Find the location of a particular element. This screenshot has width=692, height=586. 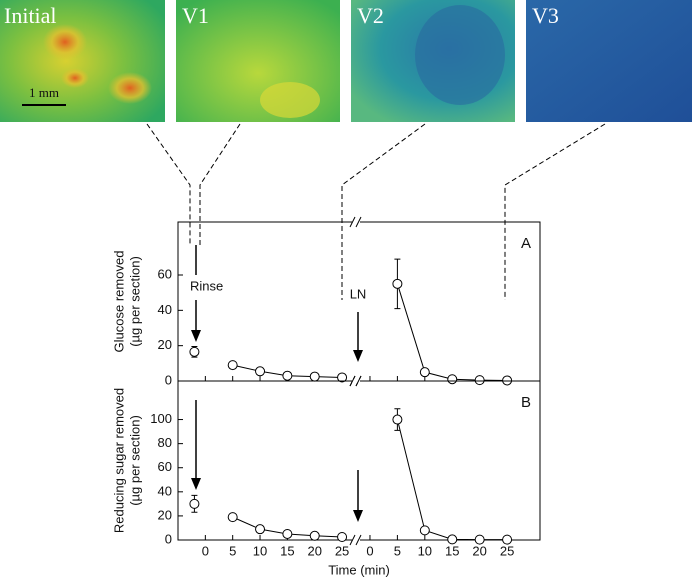

scale-label: 1 mm is located at coordinates (44, 92).